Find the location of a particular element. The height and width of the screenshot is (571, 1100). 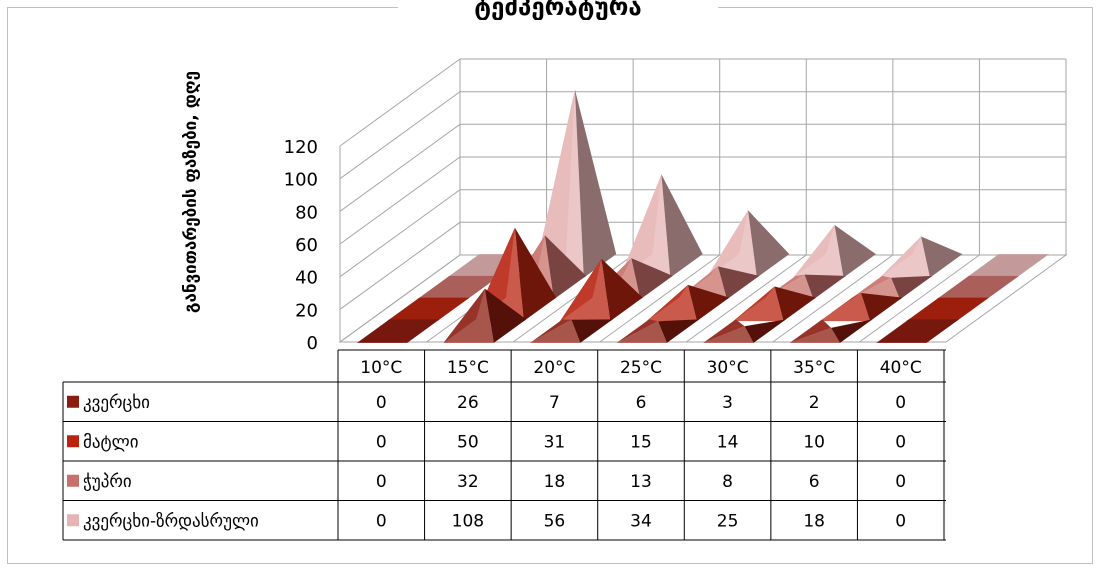

data-cell-value: 8 is located at coordinates (727, 482).